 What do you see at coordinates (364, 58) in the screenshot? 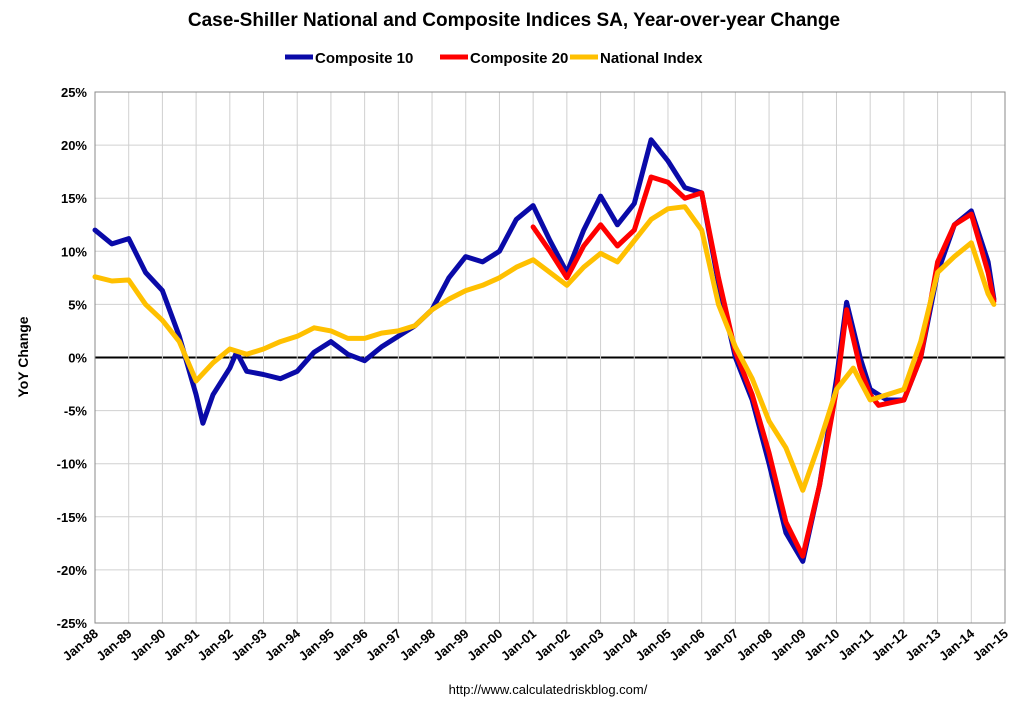
I see `legend-label: Composite 10` at bounding box center [364, 58].